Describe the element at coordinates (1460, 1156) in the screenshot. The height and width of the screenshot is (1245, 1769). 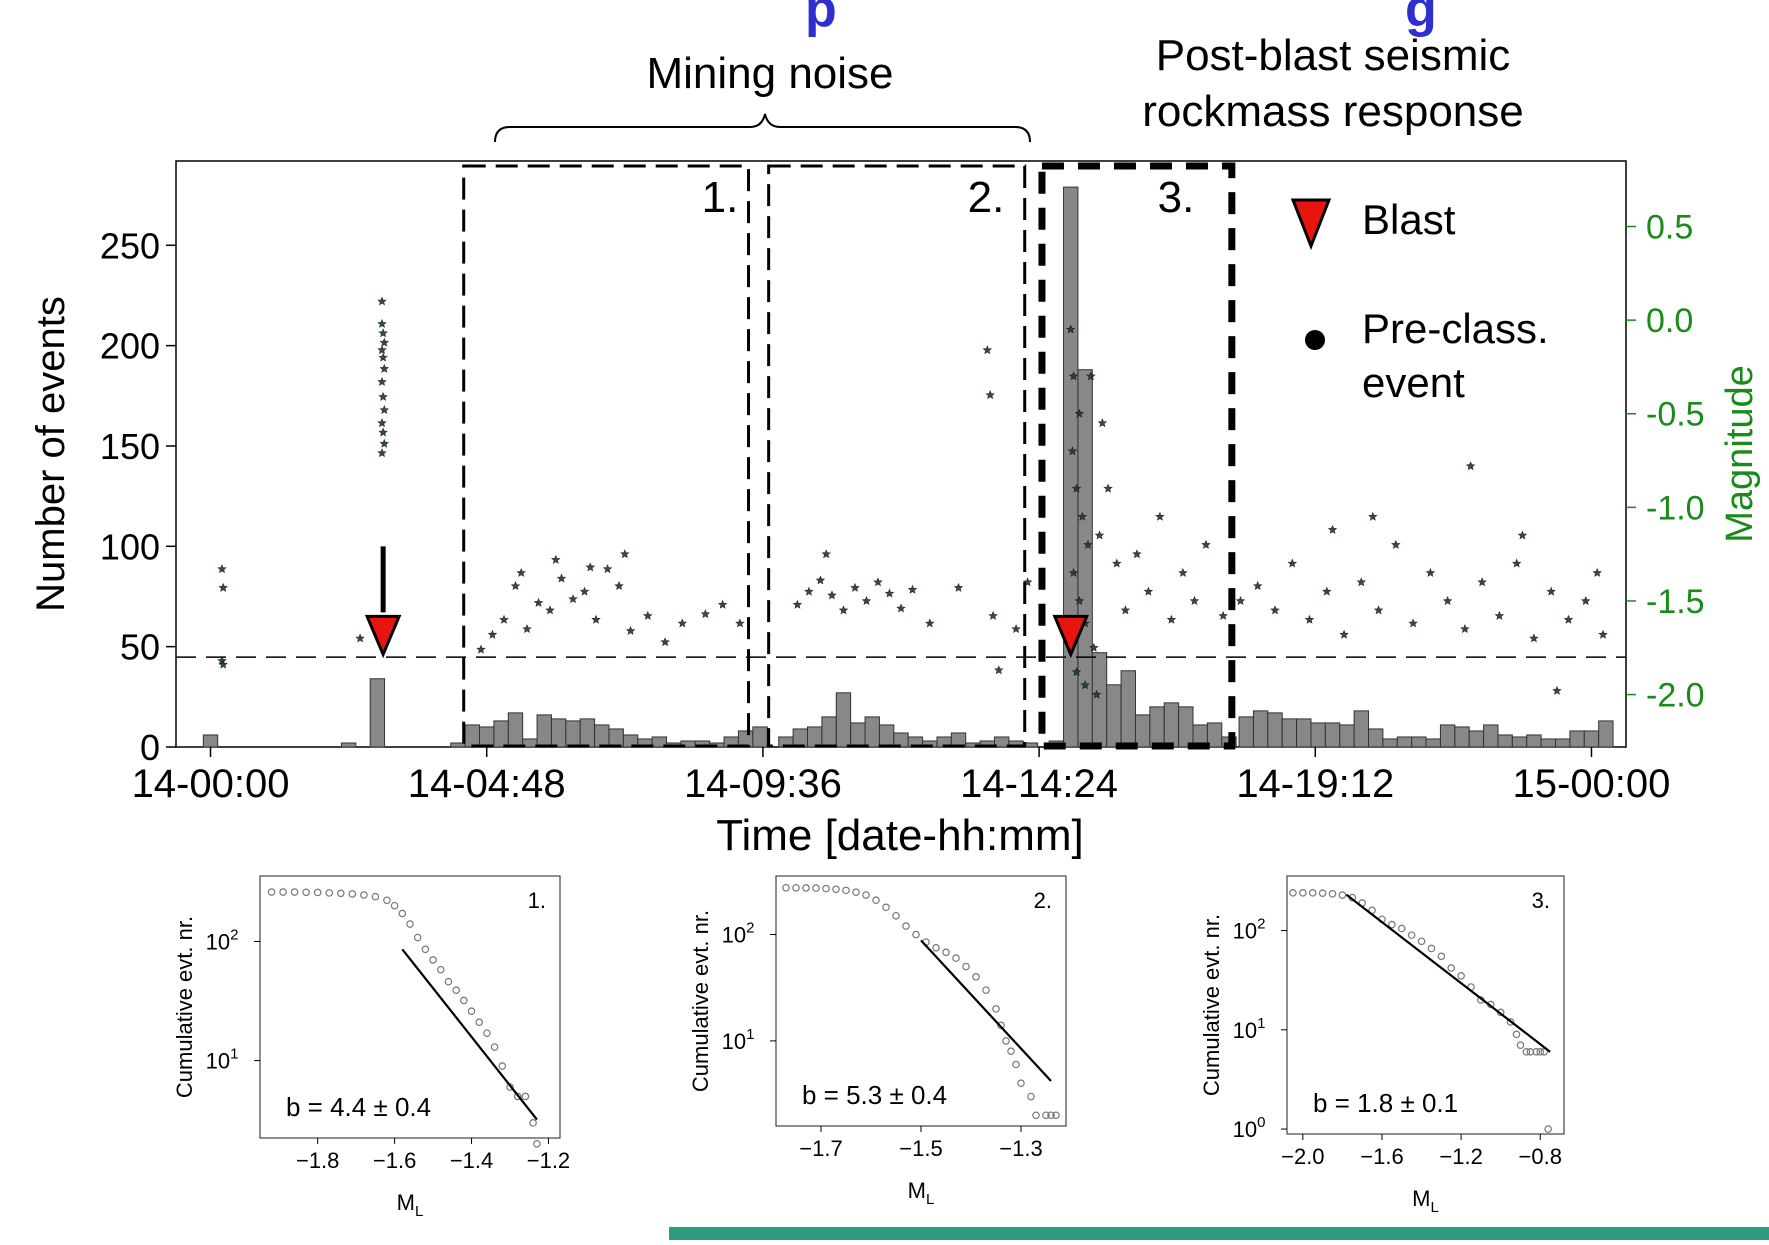
I see `subplot-x-tick-label: −1.2` at that location.